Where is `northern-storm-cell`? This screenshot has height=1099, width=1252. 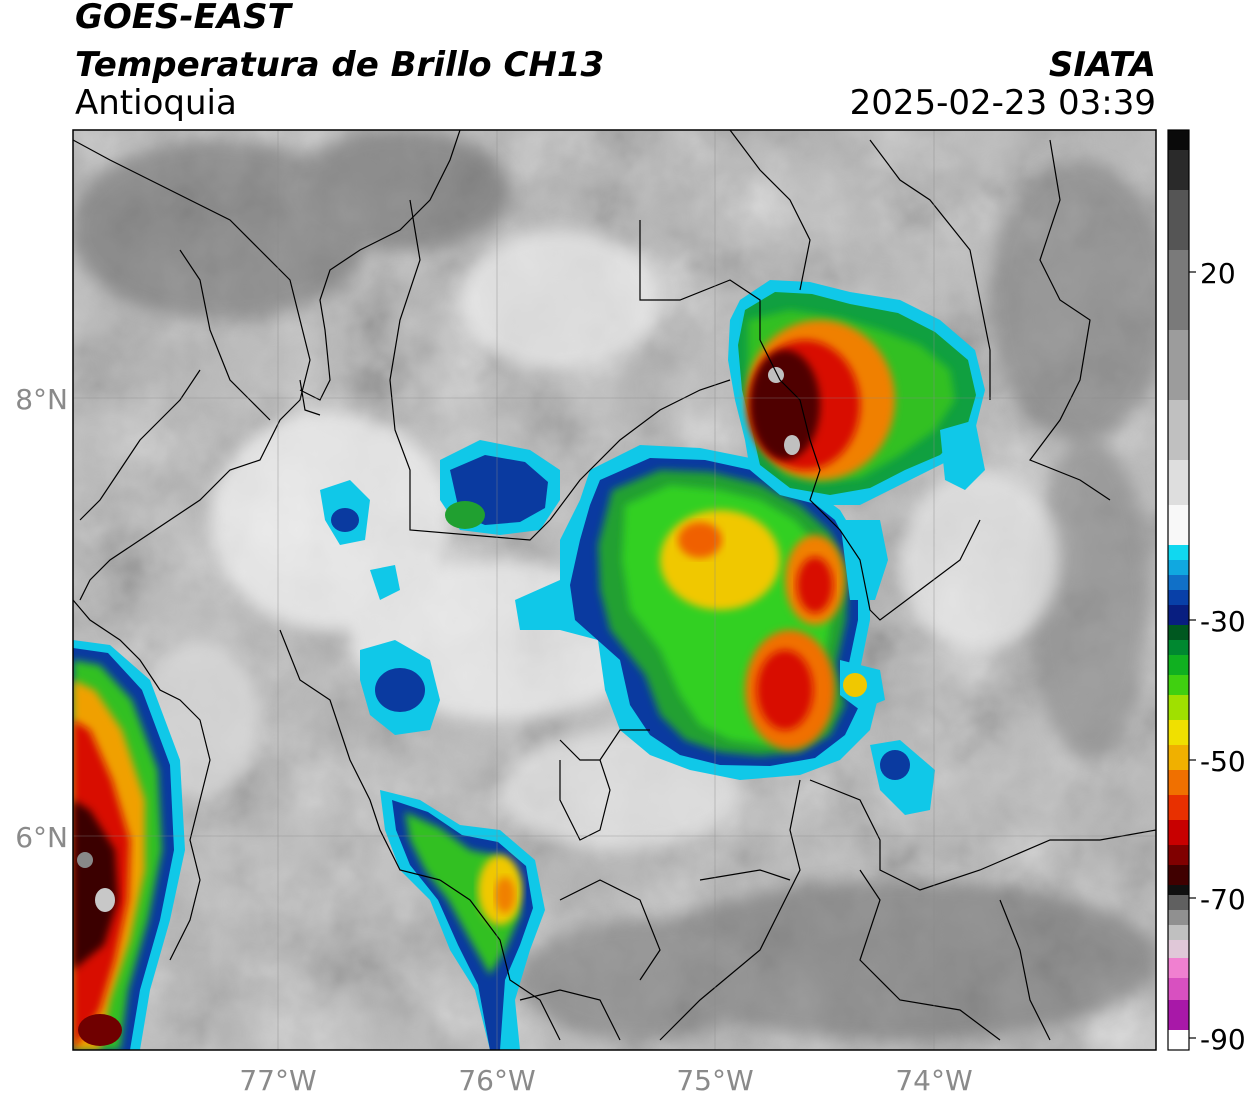
northern-storm-cell is located at coordinates (856, 392).